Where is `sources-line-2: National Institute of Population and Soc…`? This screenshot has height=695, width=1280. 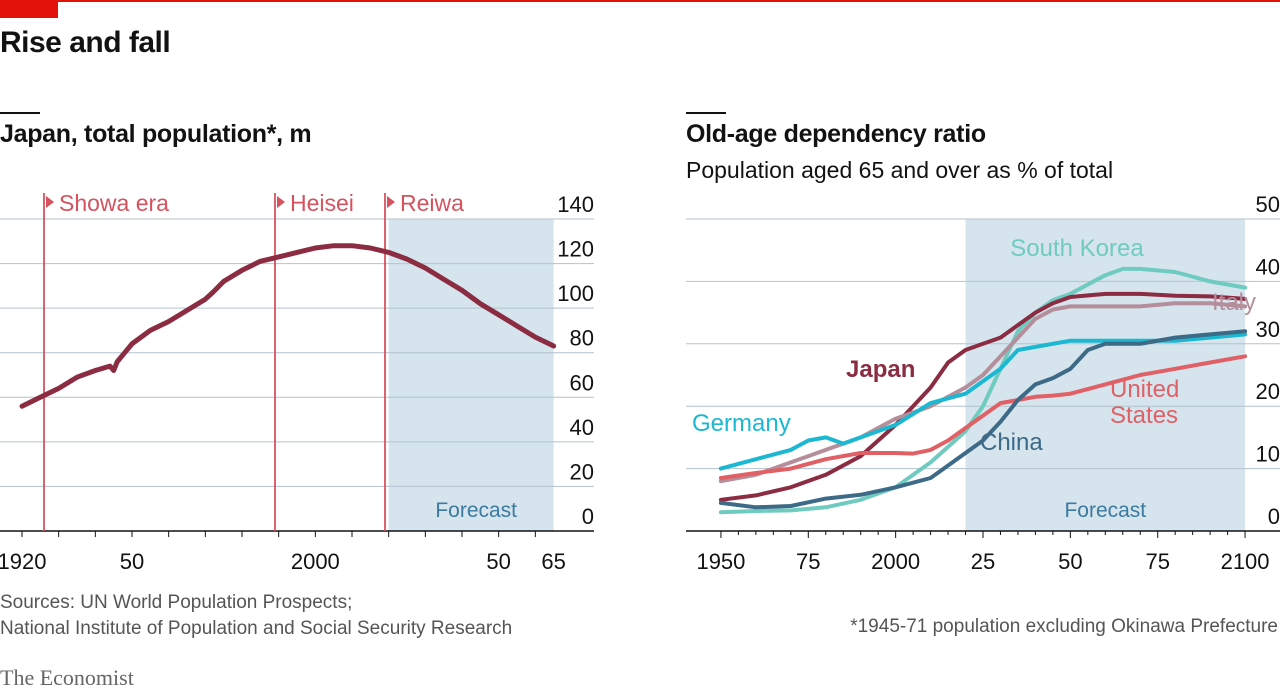 sources-line-2: National Institute of Population and Soc… is located at coordinates (256, 628).